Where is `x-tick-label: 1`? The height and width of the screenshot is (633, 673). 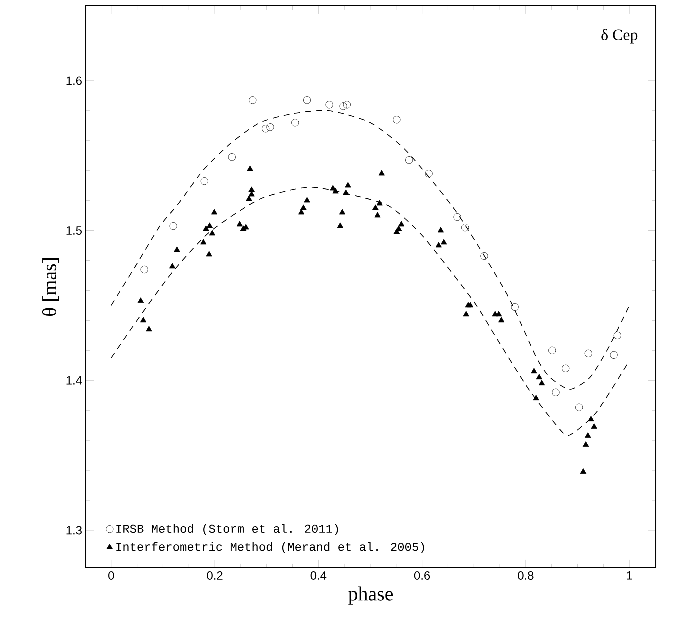 x-tick-label: 1 is located at coordinates (629, 576).